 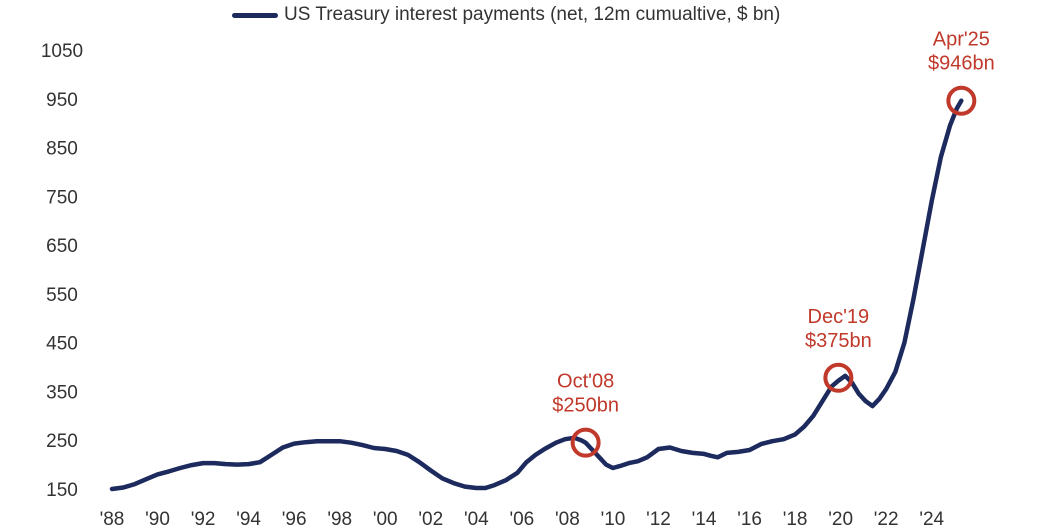 I want to click on y-tick-label: 150, so click(x=62, y=490).